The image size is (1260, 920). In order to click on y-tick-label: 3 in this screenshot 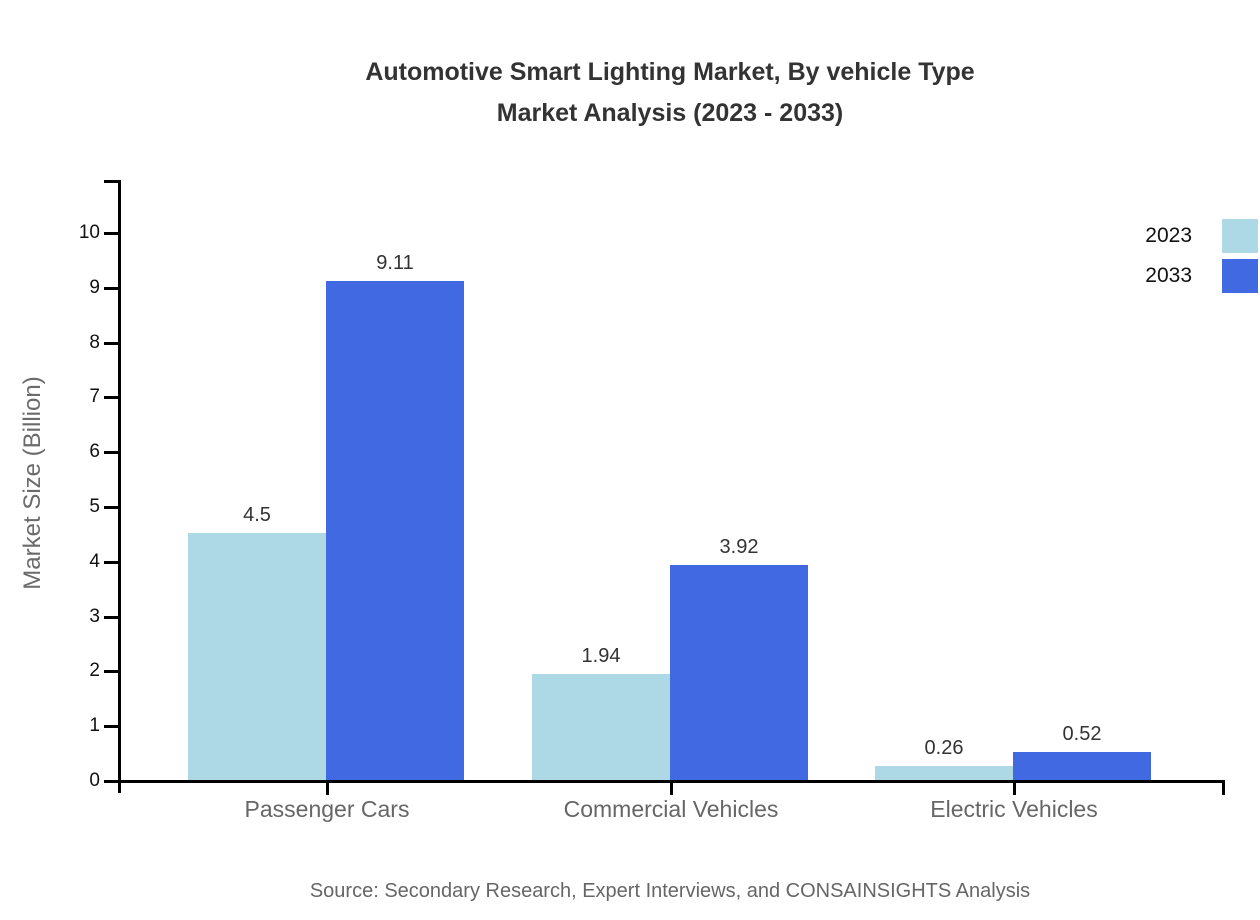, I will do `click(94, 616)`.